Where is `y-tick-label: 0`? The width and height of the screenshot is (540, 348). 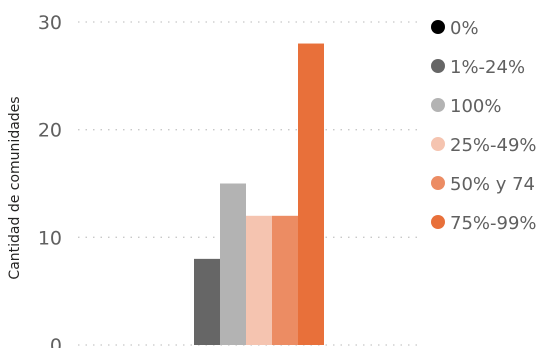 y-tick-label: 0 is located at coordinates (56, 341).